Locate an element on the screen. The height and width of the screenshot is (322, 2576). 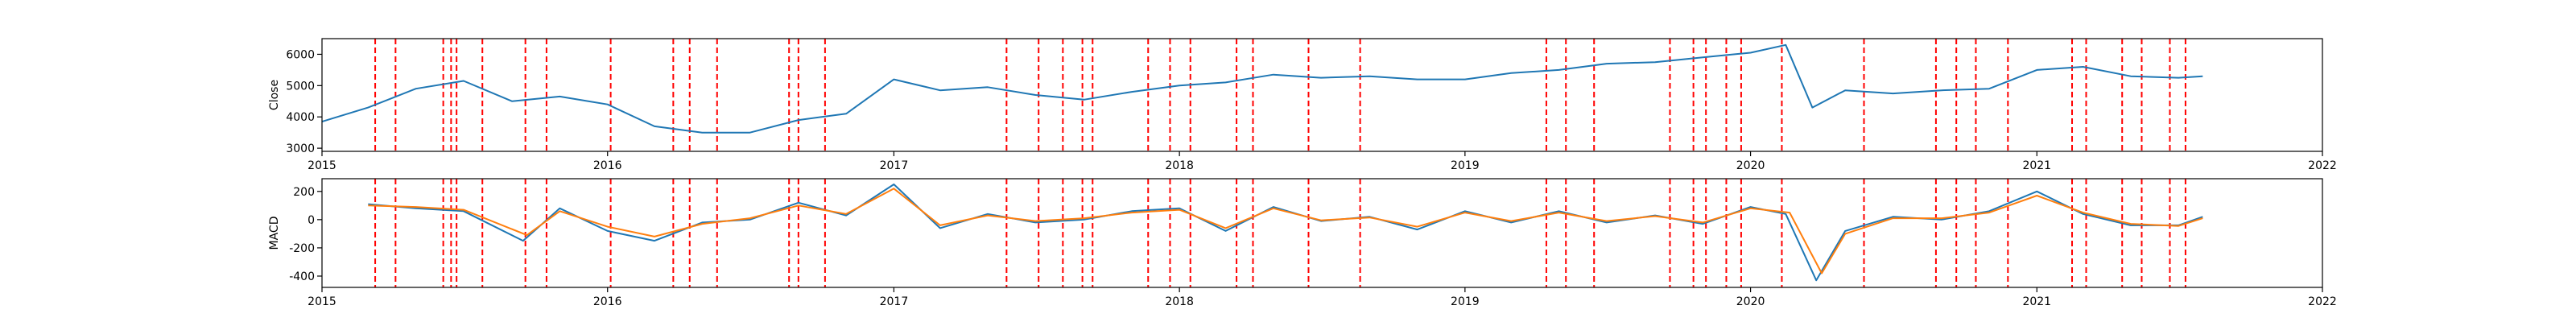
y-tick-label: 6000 is located at coordinates (300, 54).